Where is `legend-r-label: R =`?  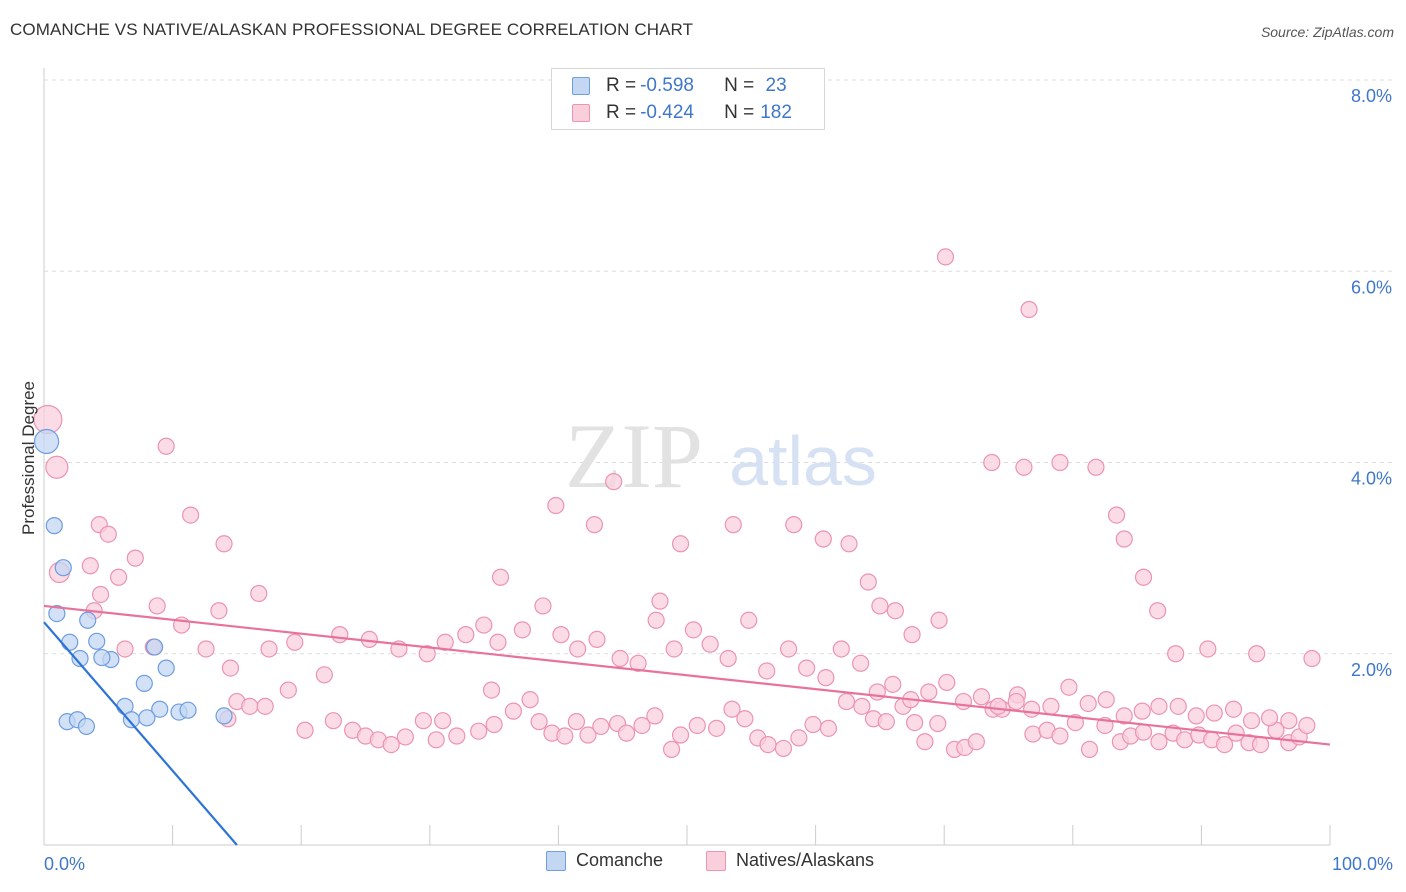
legend-r-label: R = is located at coordinates (621, 112).